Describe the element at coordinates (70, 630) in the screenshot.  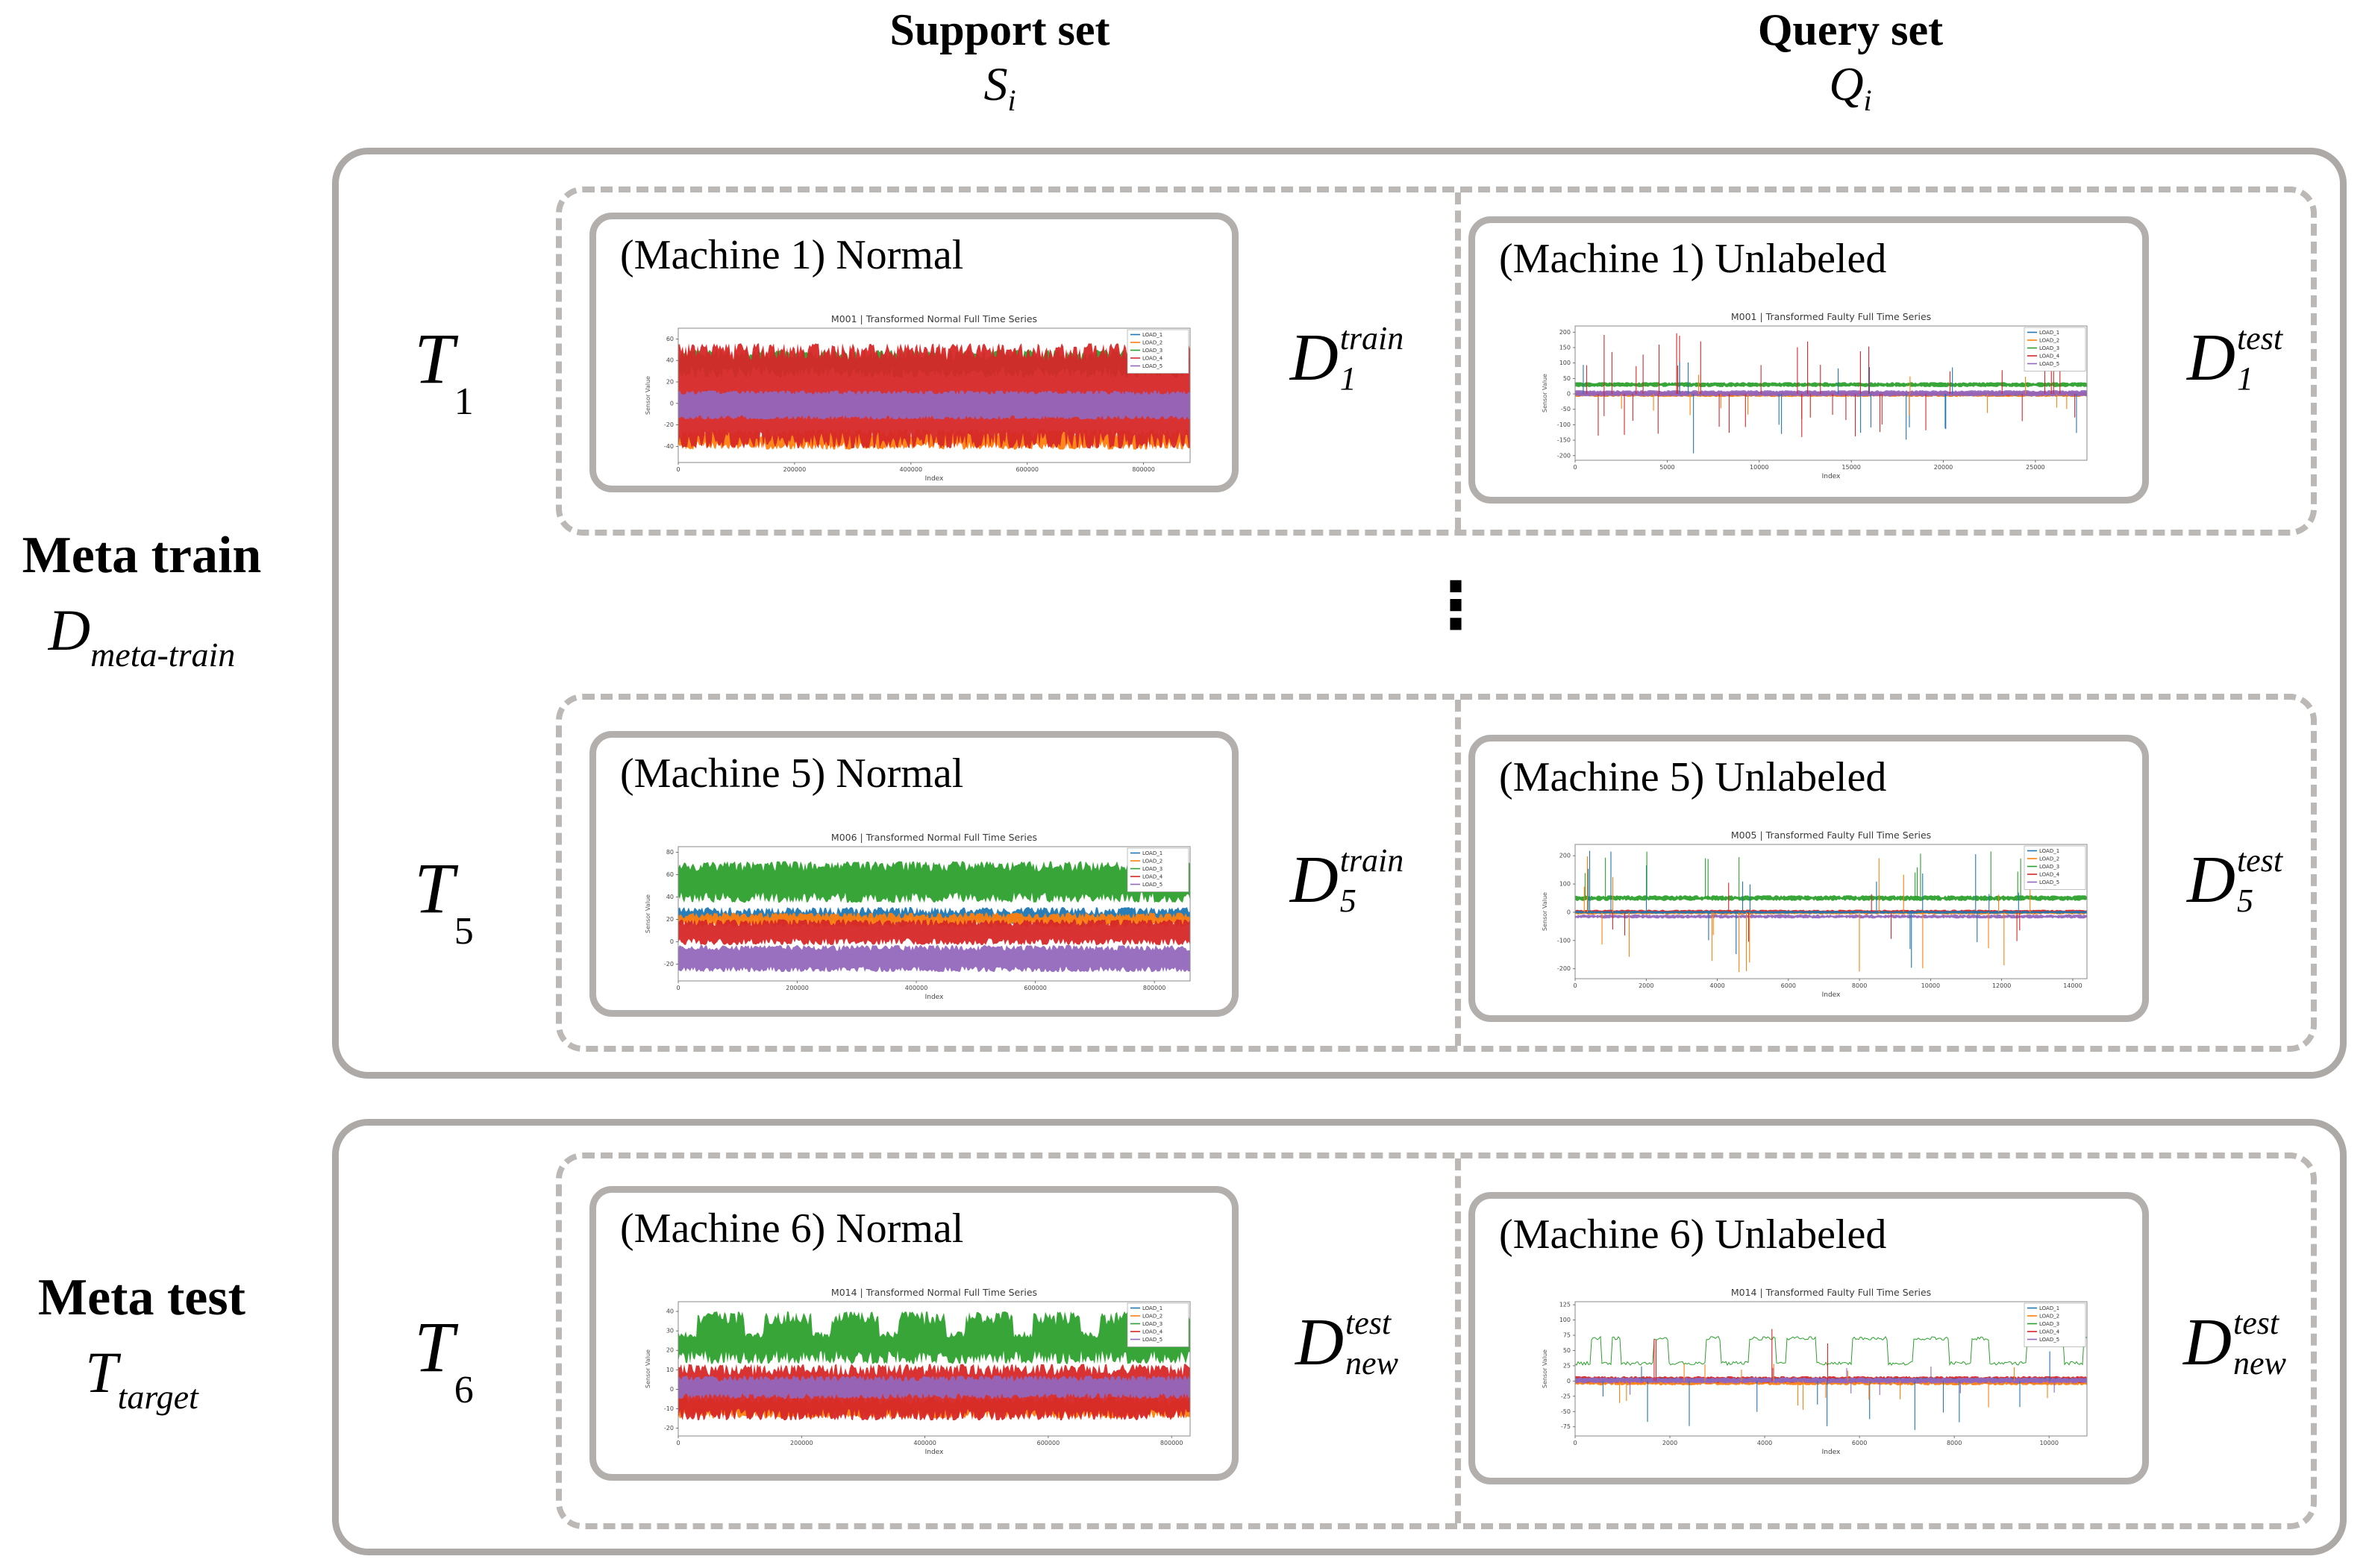
I see `meta-train-symbol-letter: D` at that location.